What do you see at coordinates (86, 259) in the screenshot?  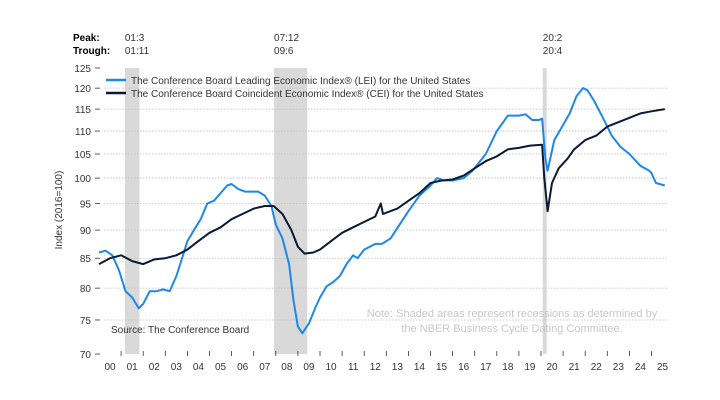 I see `y-tick-label: 85` at bounding box center [86, 259].